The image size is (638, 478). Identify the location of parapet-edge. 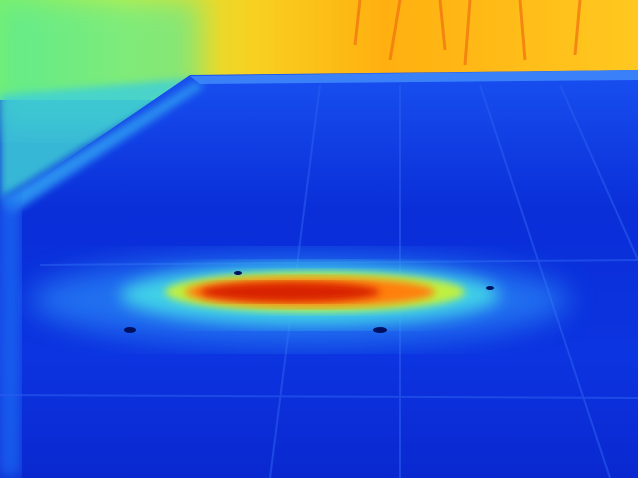
(102, 148).